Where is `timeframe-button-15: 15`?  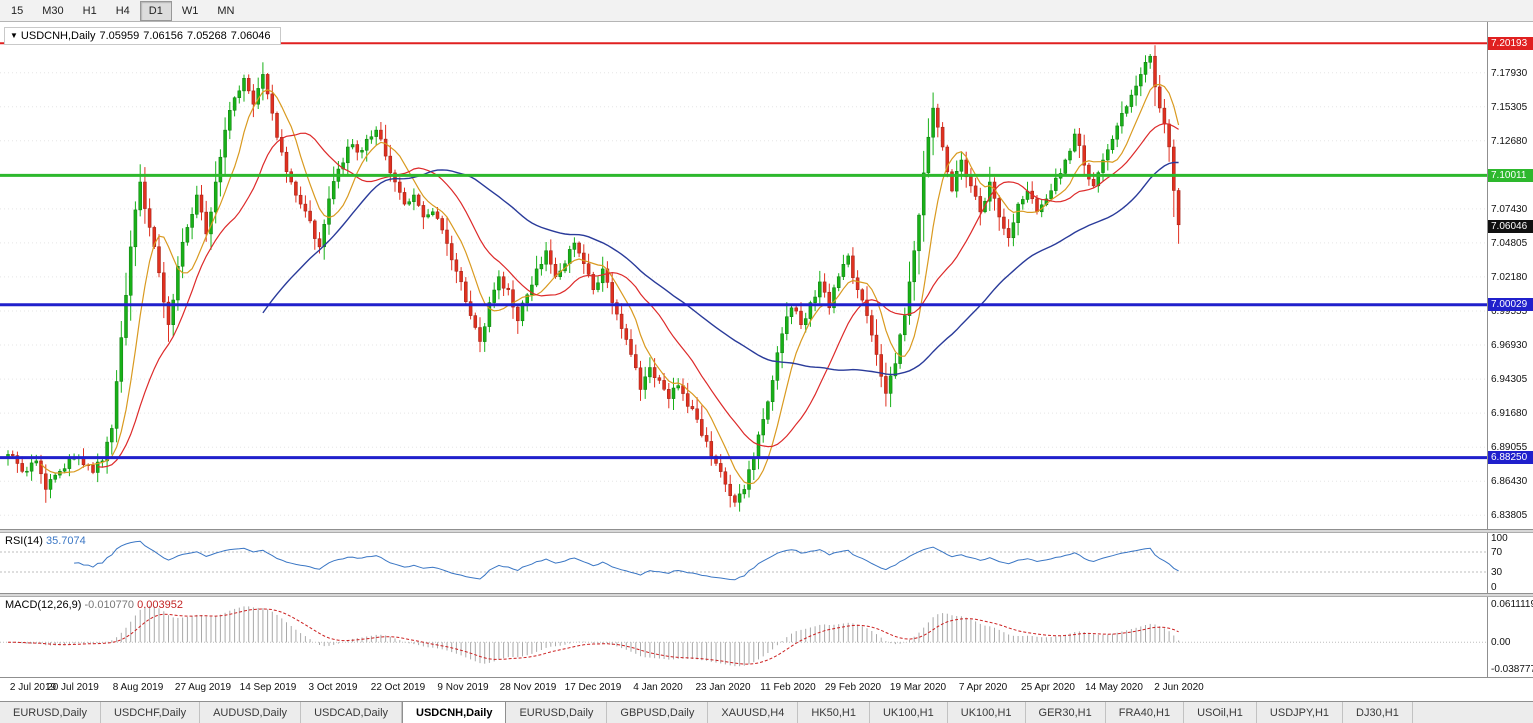
timeframe-button-15: 15 is located at coordinates (17, 10).